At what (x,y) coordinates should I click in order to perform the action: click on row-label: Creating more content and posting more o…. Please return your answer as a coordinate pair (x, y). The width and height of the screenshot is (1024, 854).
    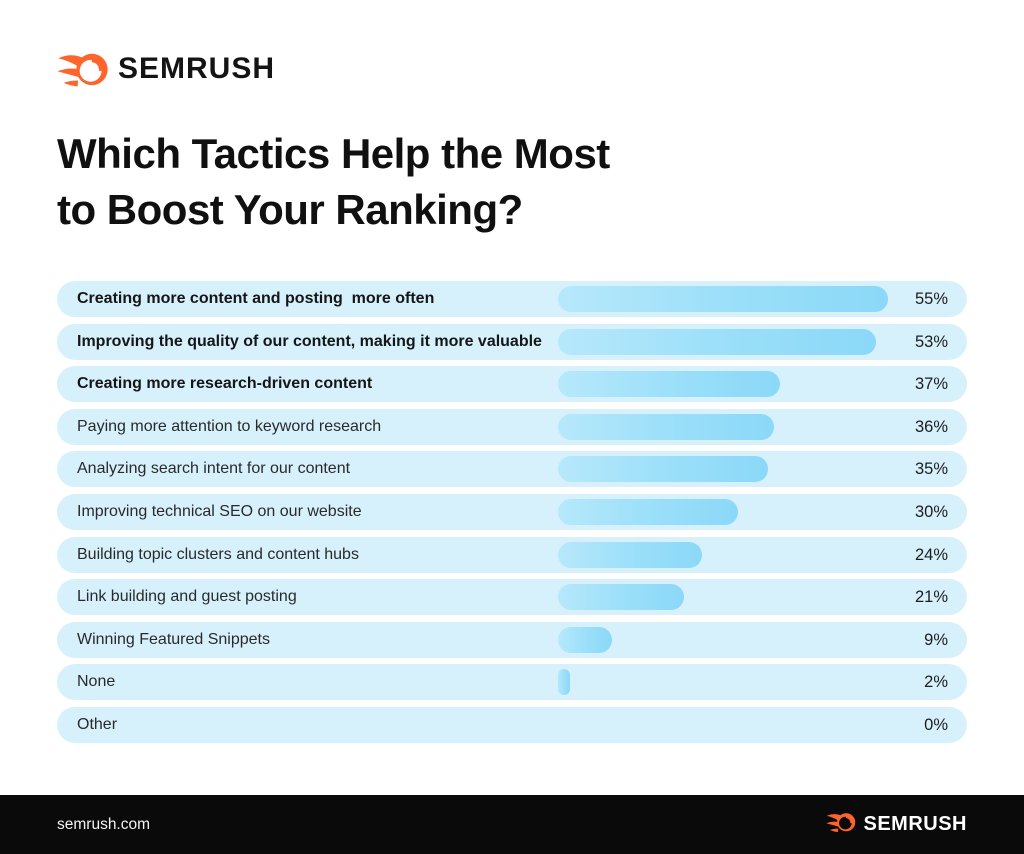
    Looking at the image, I should click on (256, 298).